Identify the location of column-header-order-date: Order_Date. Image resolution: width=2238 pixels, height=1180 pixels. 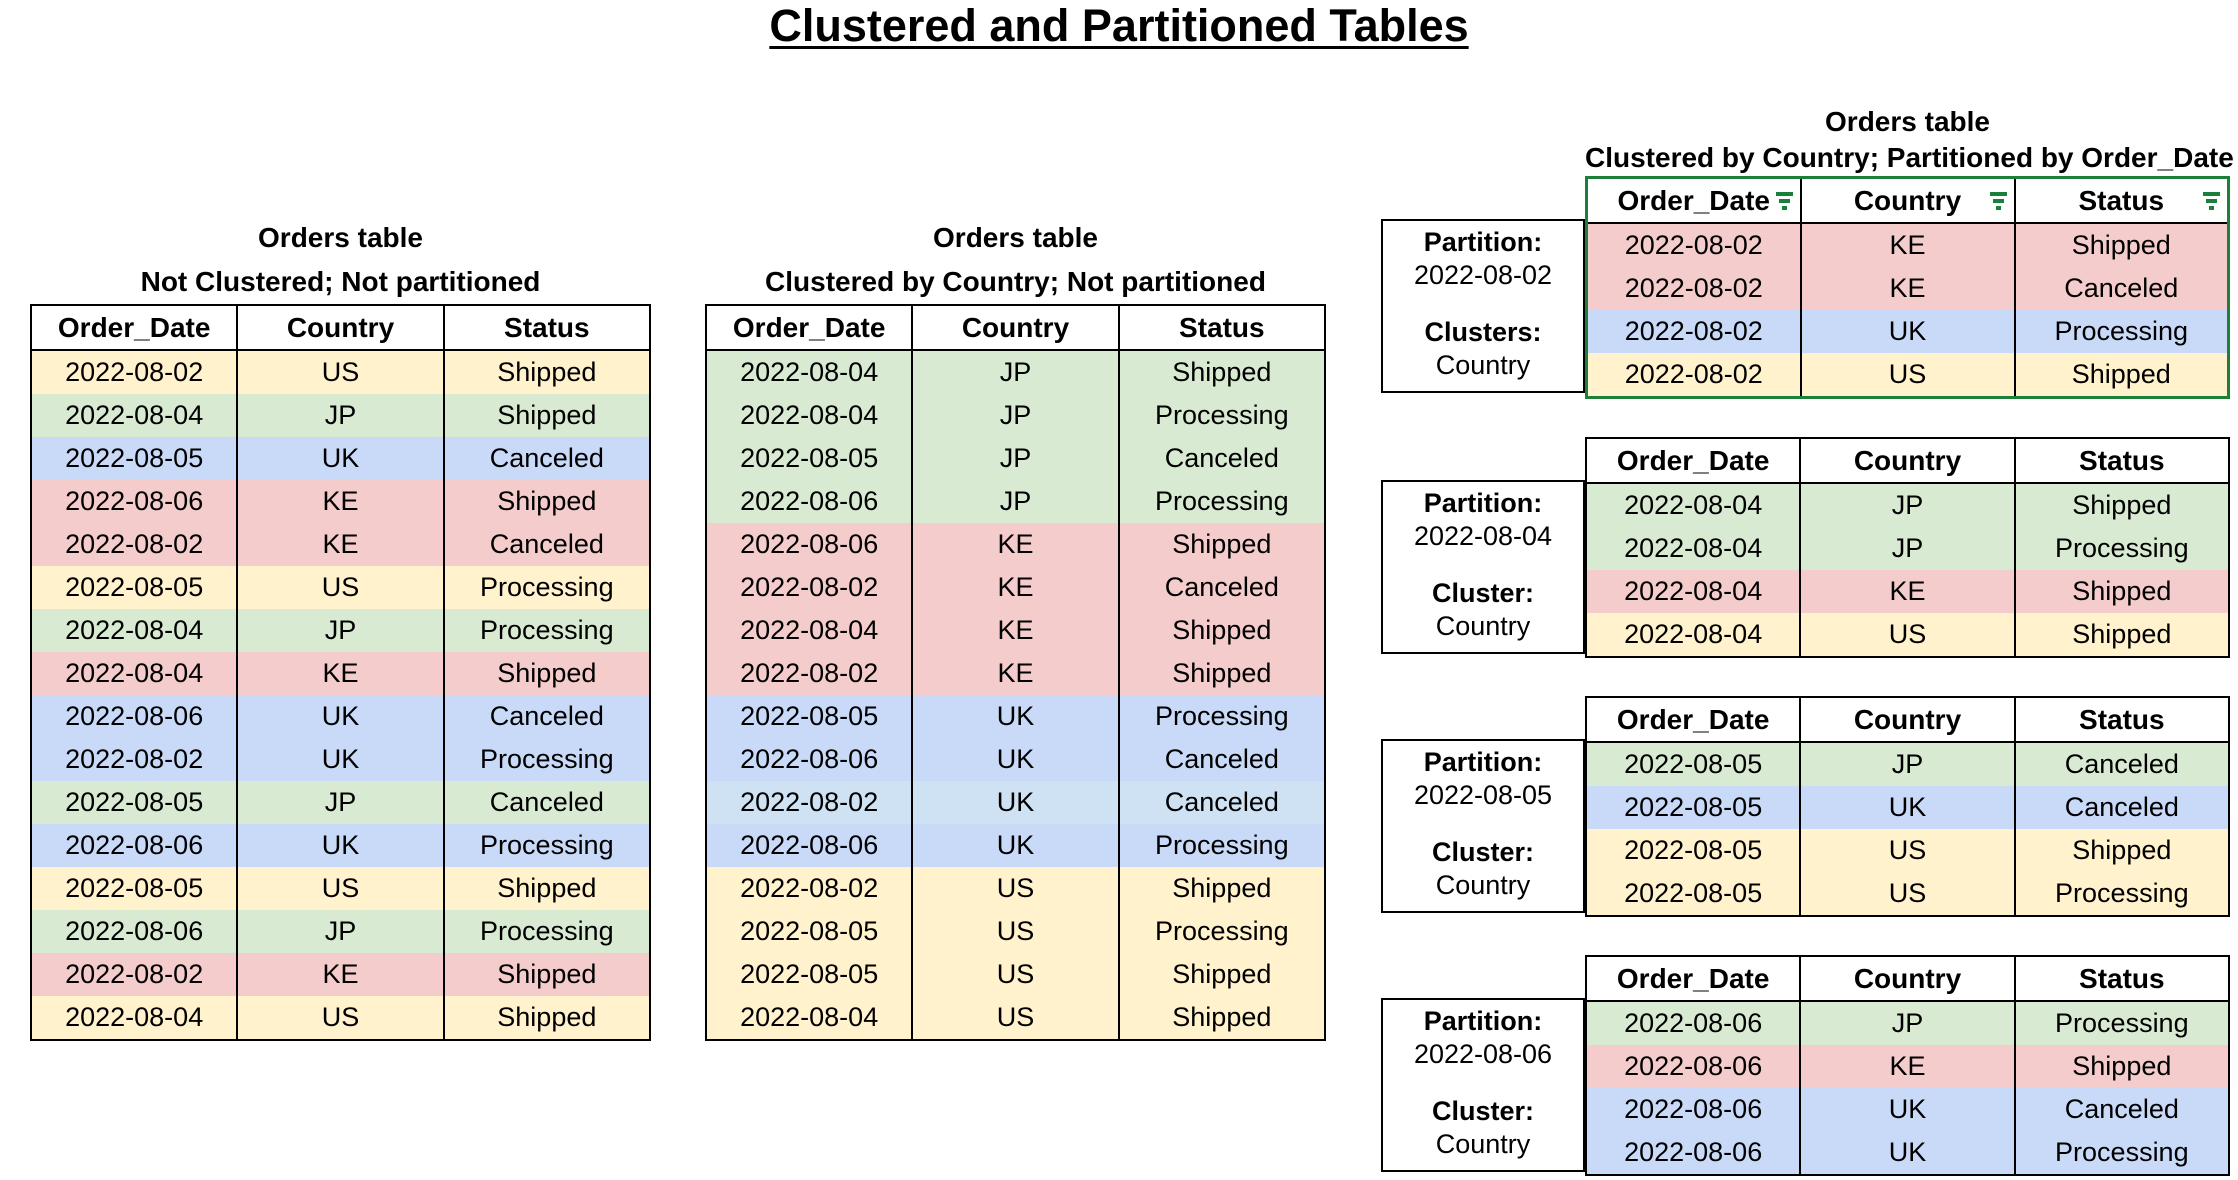
(1693, 460).